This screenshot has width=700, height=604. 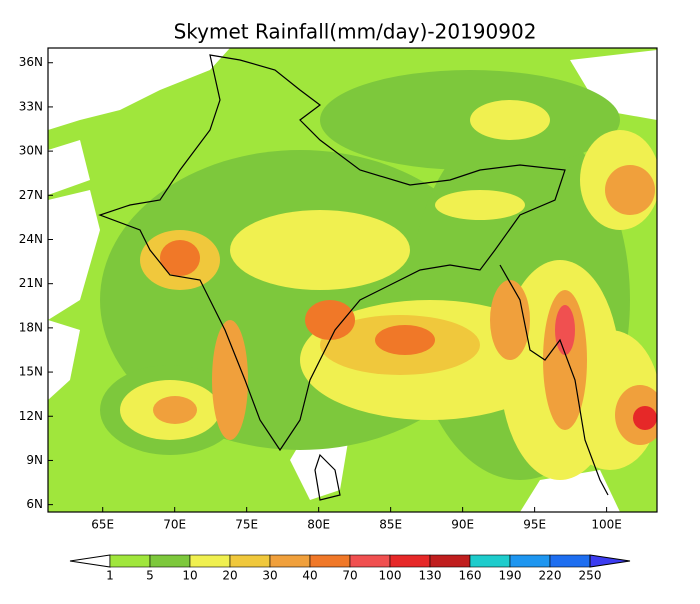 What do you see at coordinates (150, 576) in the screenshot?
I see `colorbar-label: 5` at bounding box center [150, 576].